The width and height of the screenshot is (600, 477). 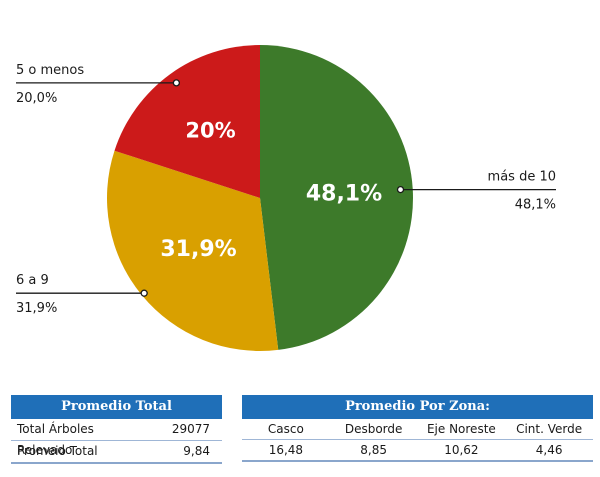 What do you see at coordinates (373, 429) in the screenshot?
I see `zona-col-desborde: Desborde` at bounding box center [373, 429].